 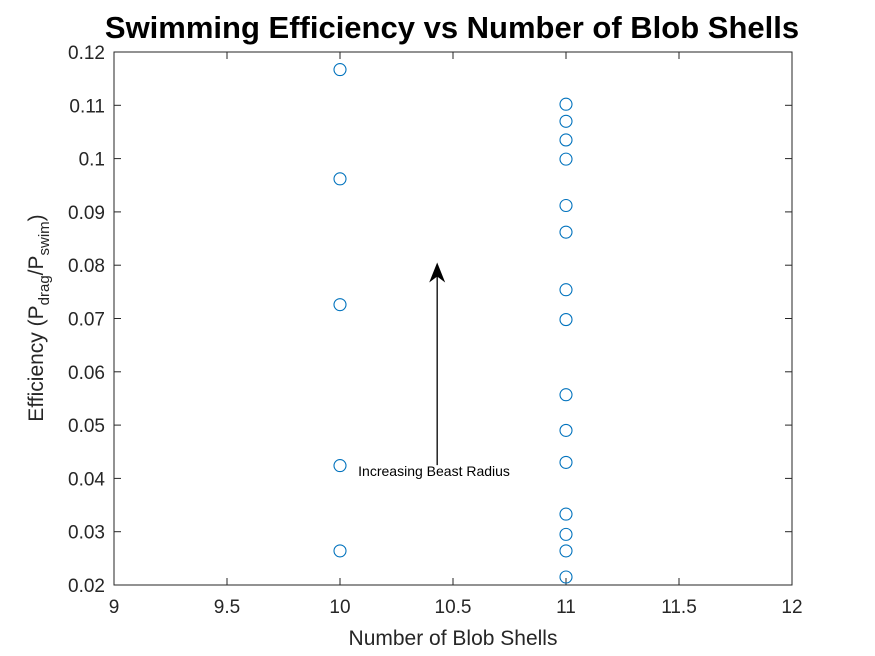 I want to click on y-tick-label: 0.09, so click(x=86, y=213).